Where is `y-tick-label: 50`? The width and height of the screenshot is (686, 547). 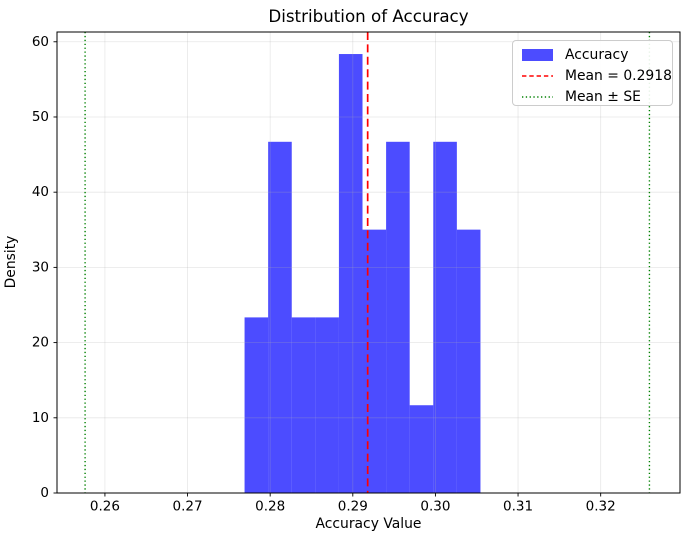
y-tick-label: 50 is located at coordinates (40, 117).